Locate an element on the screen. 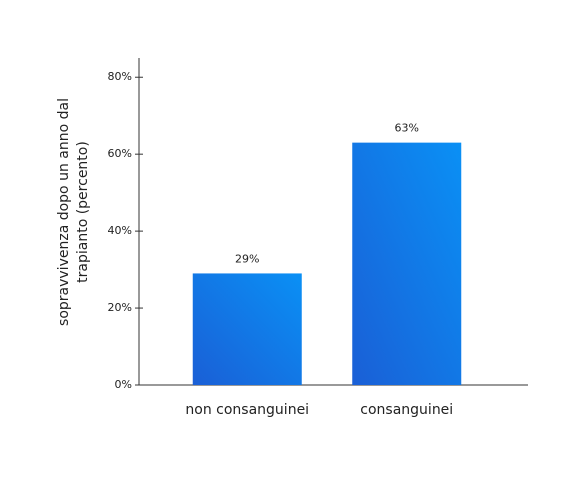 The image size is (580, 480). y-tick-label: 60% is located at coordinates (120, 153).